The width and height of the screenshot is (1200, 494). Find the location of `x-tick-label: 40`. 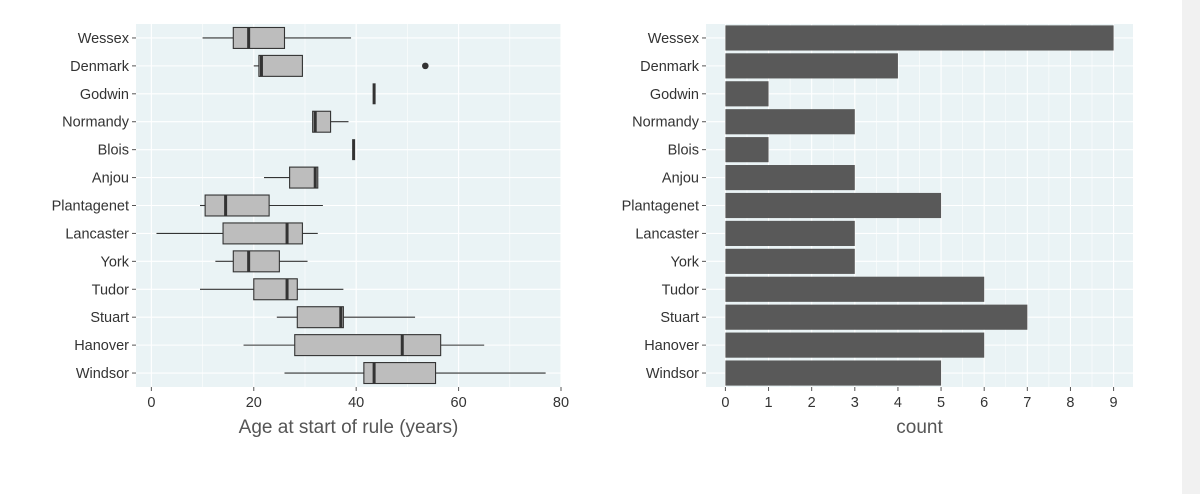

x-tick-label: 40 is located at coordinates (356, 403).